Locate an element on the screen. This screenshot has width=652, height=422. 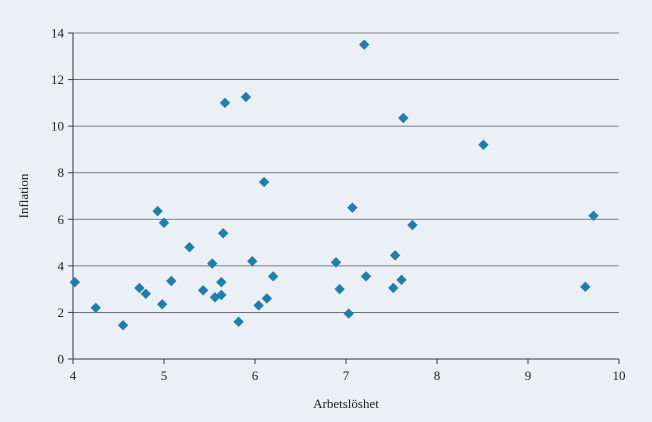
y-axis-label: Inflation is located at coordinates (23, 195).